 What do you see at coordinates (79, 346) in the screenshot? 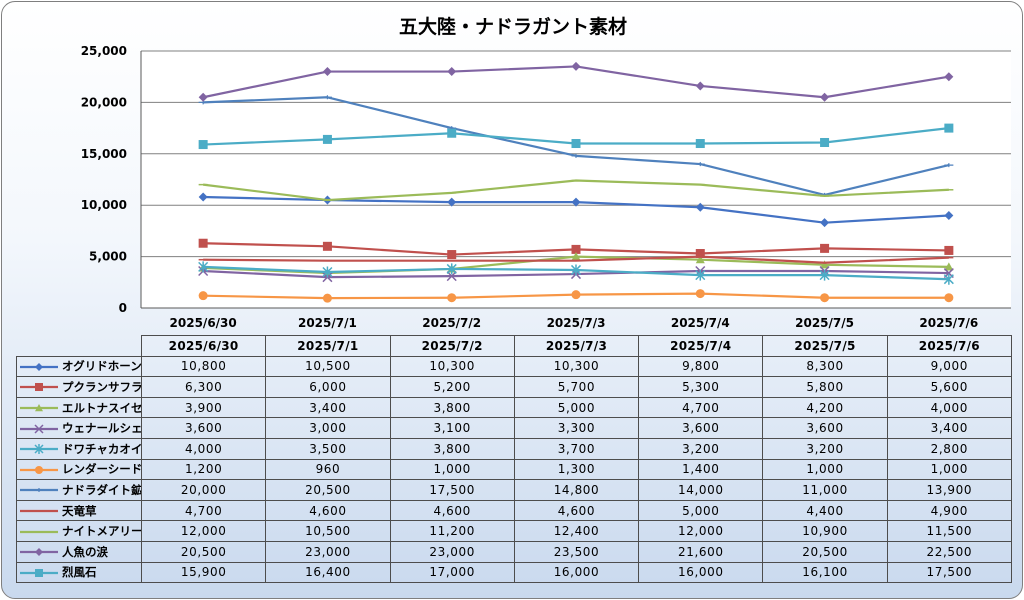
I see `table-corner` at bounding box center [79, 346].